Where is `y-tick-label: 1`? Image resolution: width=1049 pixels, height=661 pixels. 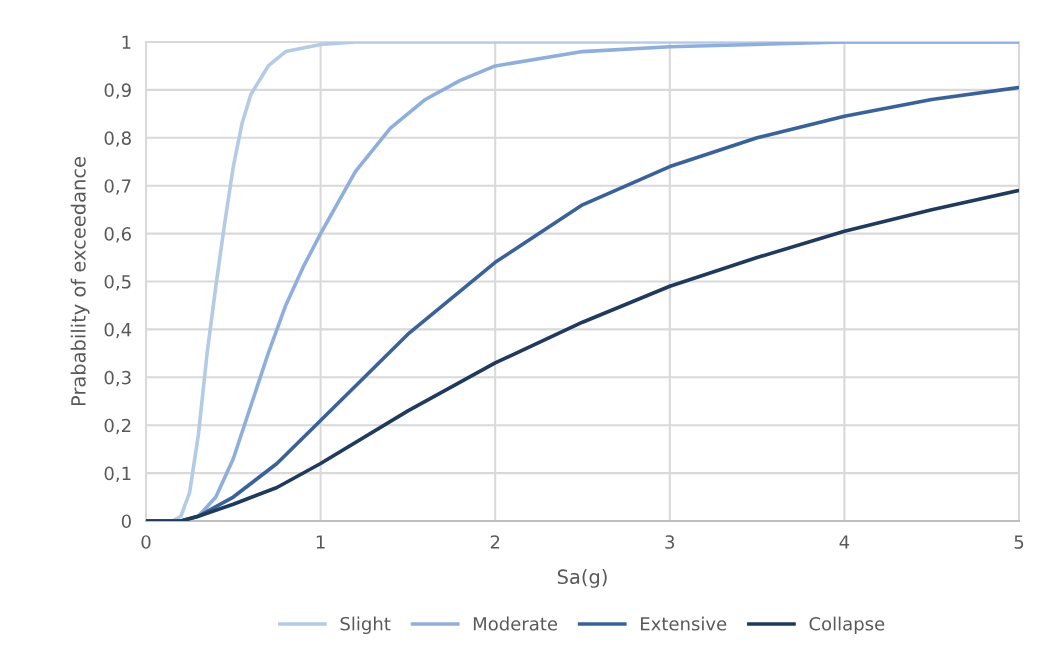 y-tick-label: 1 is located at coordinates (126, 42).